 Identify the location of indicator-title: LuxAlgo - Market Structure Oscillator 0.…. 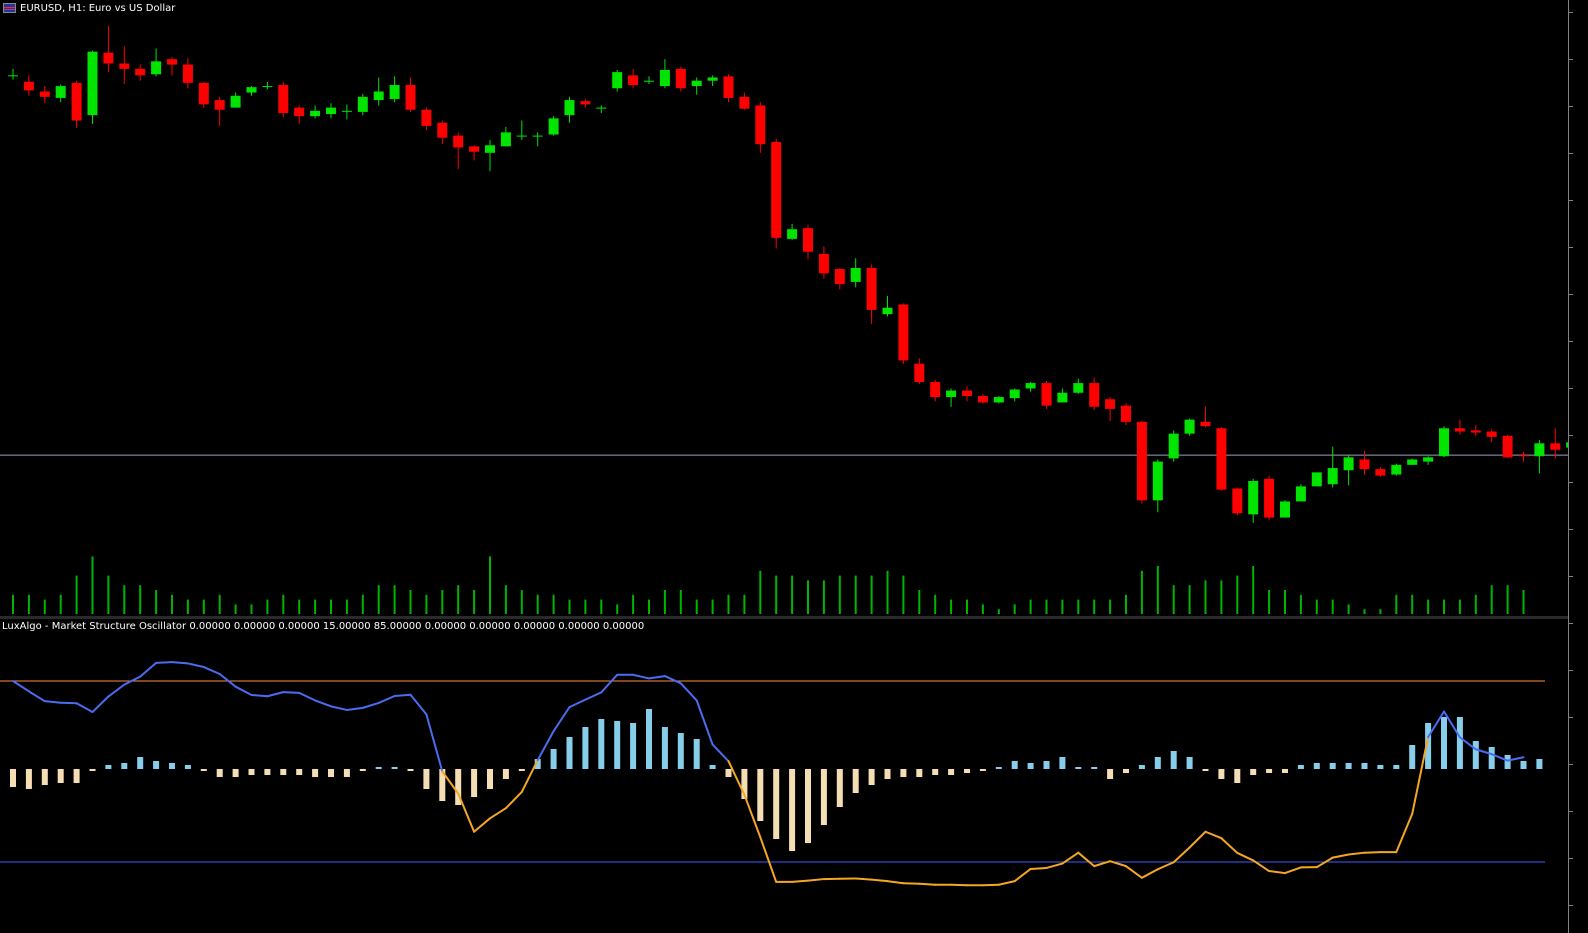
(323, 626).